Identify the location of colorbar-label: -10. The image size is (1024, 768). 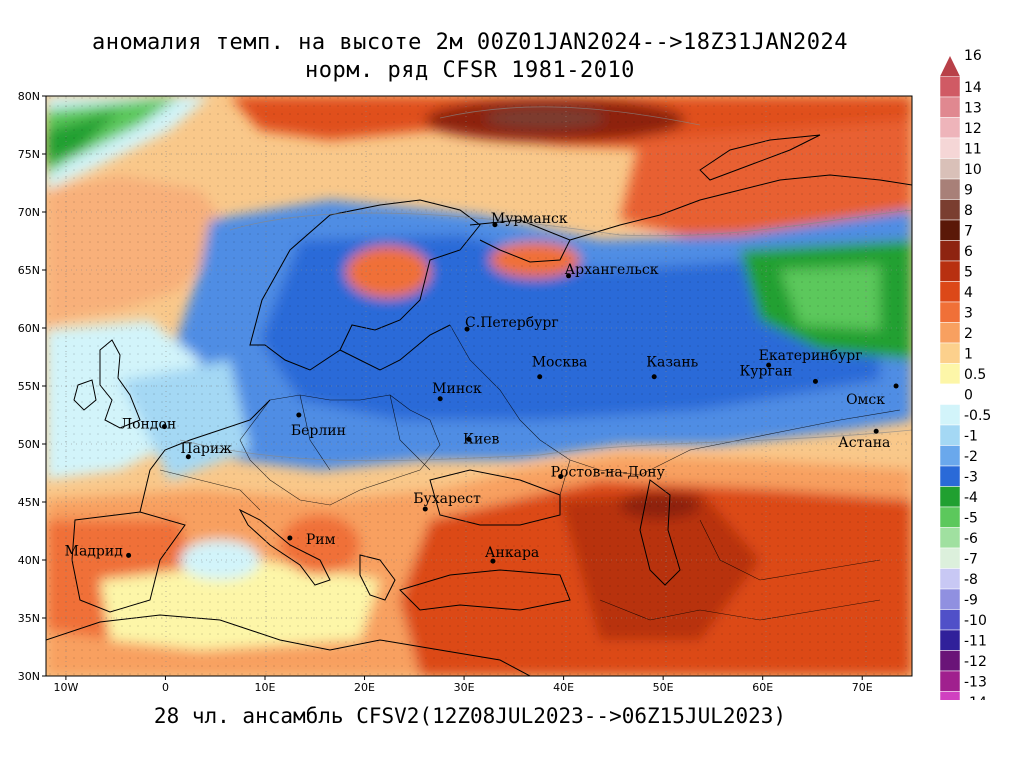
(975, 621).